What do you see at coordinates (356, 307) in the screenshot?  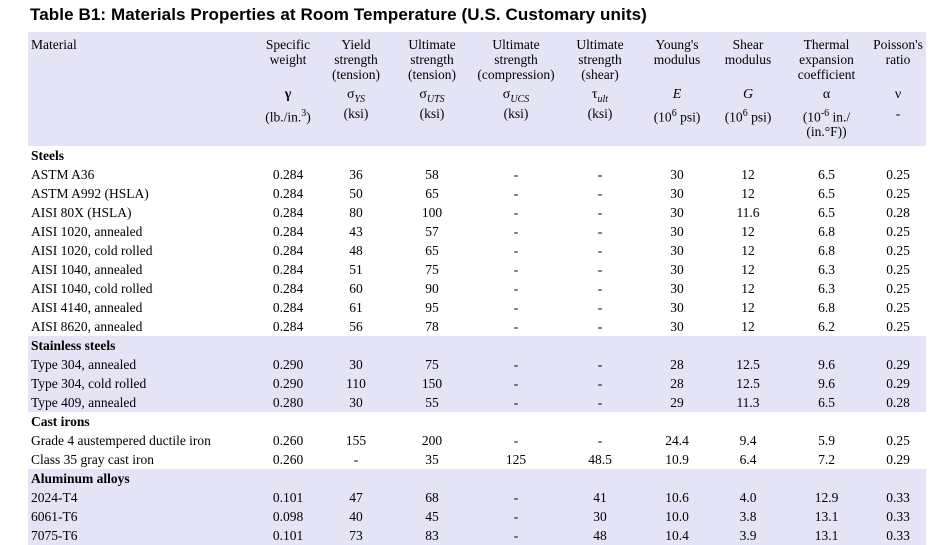 I see `value-cell-yield-strength-tension: 61` at bounding box center [356, 307].